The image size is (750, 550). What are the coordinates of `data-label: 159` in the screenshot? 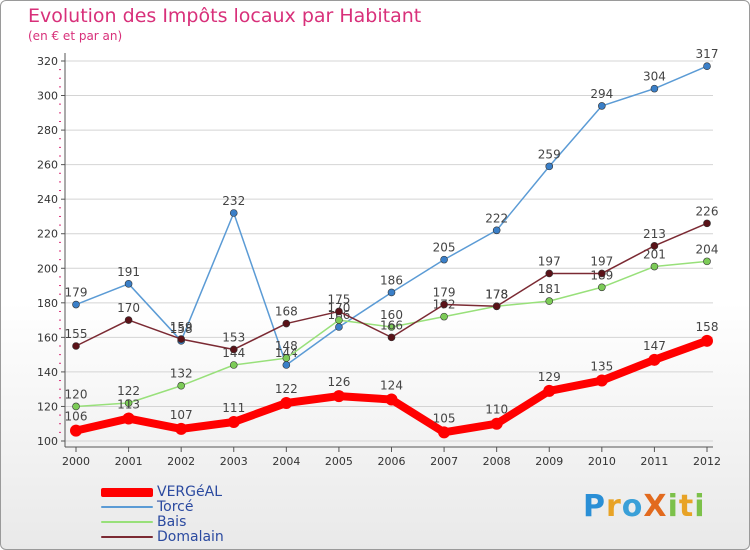 It's located at (181, 327).